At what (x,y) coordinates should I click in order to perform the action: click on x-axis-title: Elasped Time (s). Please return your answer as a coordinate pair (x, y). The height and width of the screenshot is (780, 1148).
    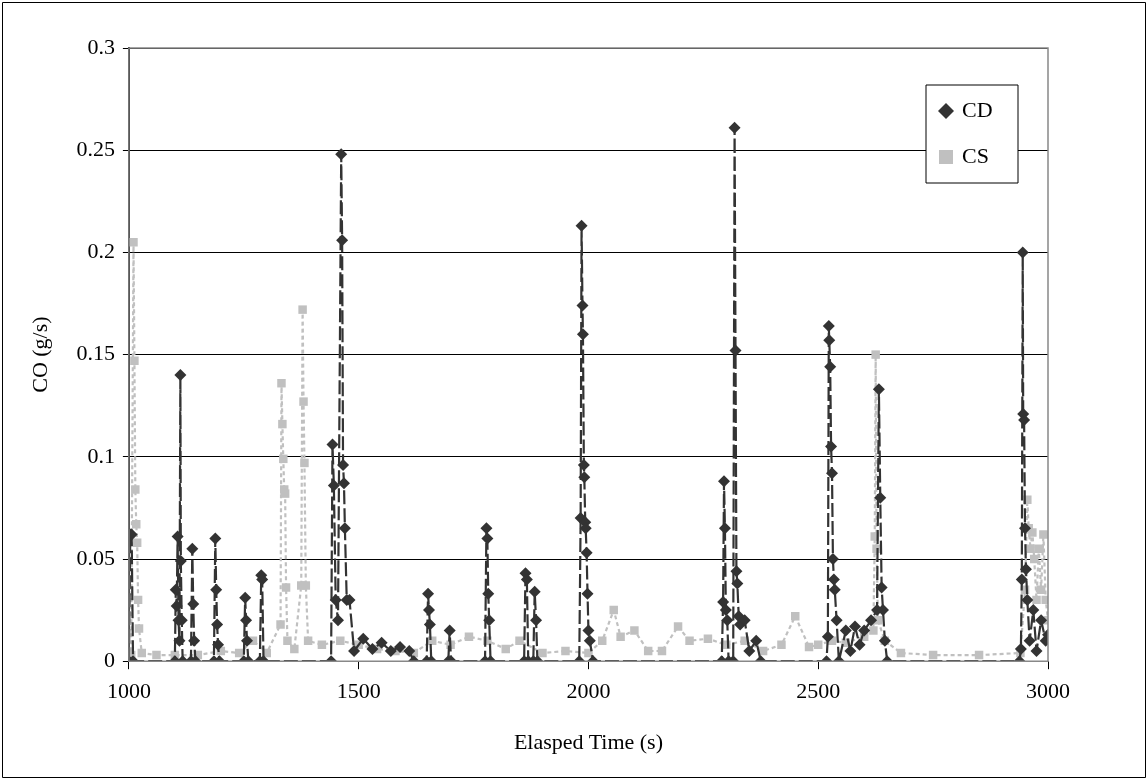
    Looking at the image, I should click on (588, 741).